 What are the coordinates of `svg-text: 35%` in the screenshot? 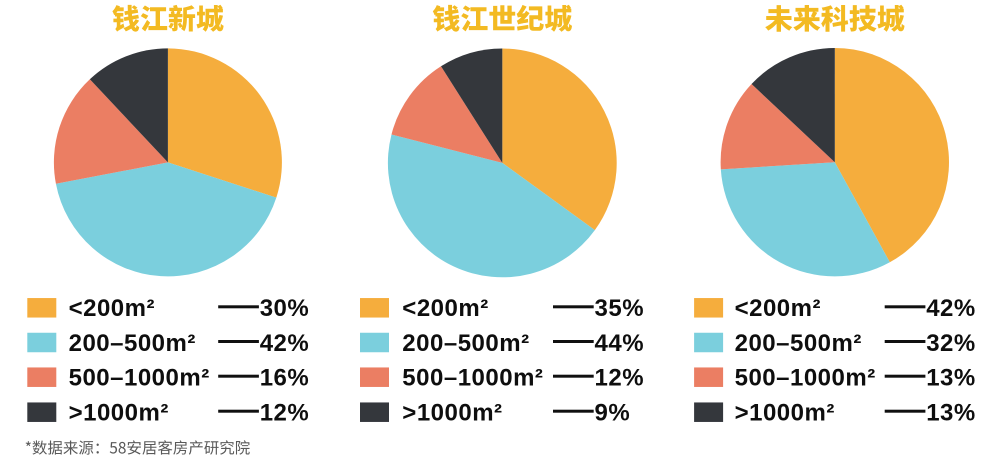 It's located at (620, 308).